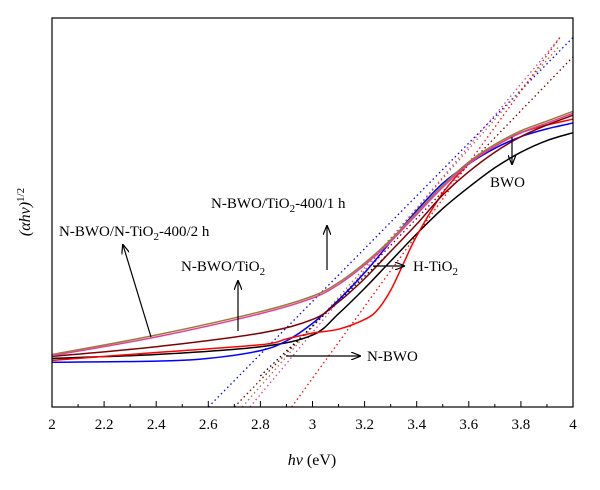 The image size is (600, 490). I want to click on annotation-bwo: BWO, so click(507, 183).